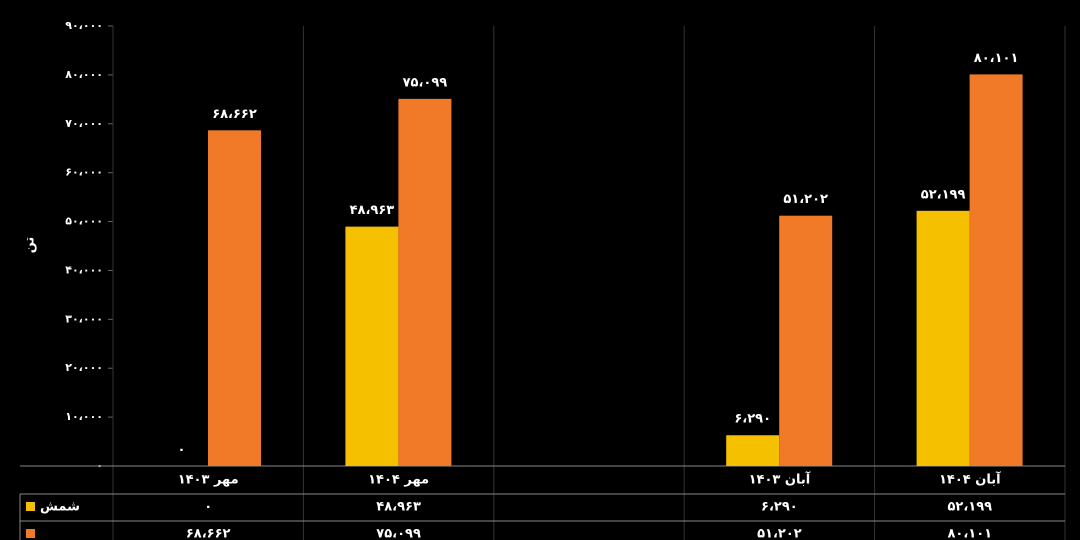 The height and width of the screenshot is (540, 1080). I want to click on table-cell: ۶۸،۶۶۲, so click(208, 533).